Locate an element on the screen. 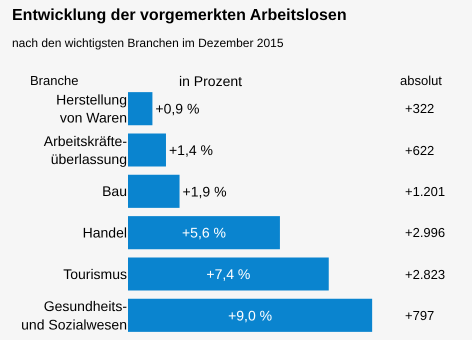  data-label: +5,6 % is located at coordinates (204, 232).